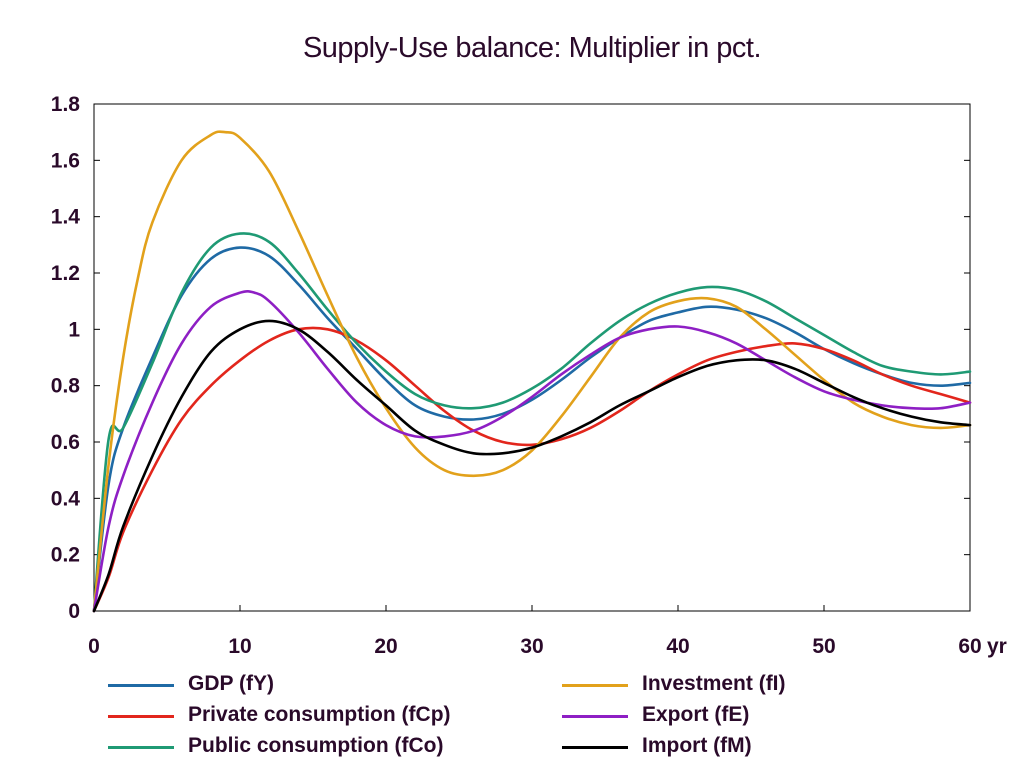 The image size is (1024, 778). Describe the element at coordinates (74, 611) in the screenshot. I see `y-tick-label: 0` at that location.